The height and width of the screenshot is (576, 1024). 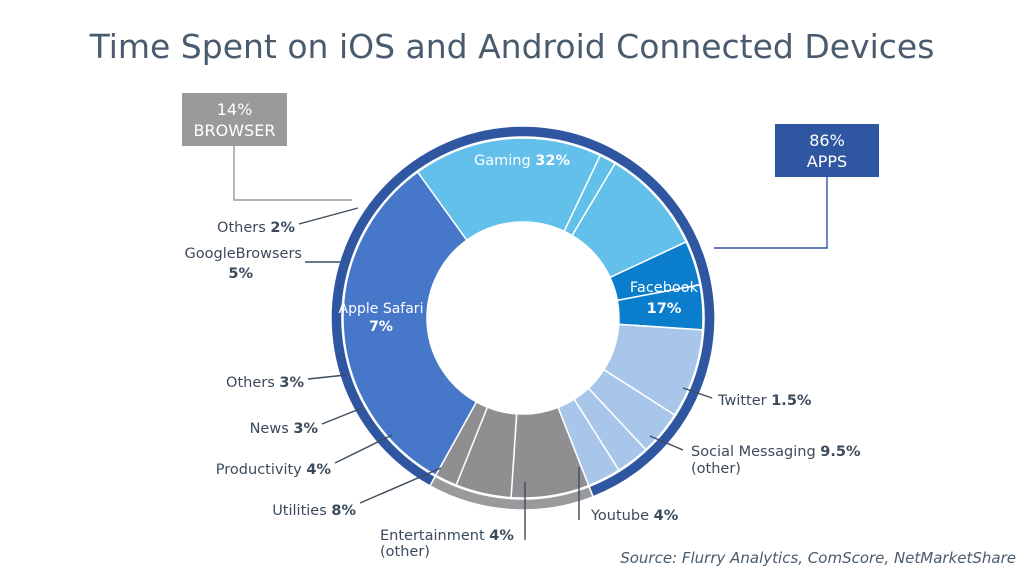 I want to click on label-browser-others-name: Others, so click(x=241, y=228).